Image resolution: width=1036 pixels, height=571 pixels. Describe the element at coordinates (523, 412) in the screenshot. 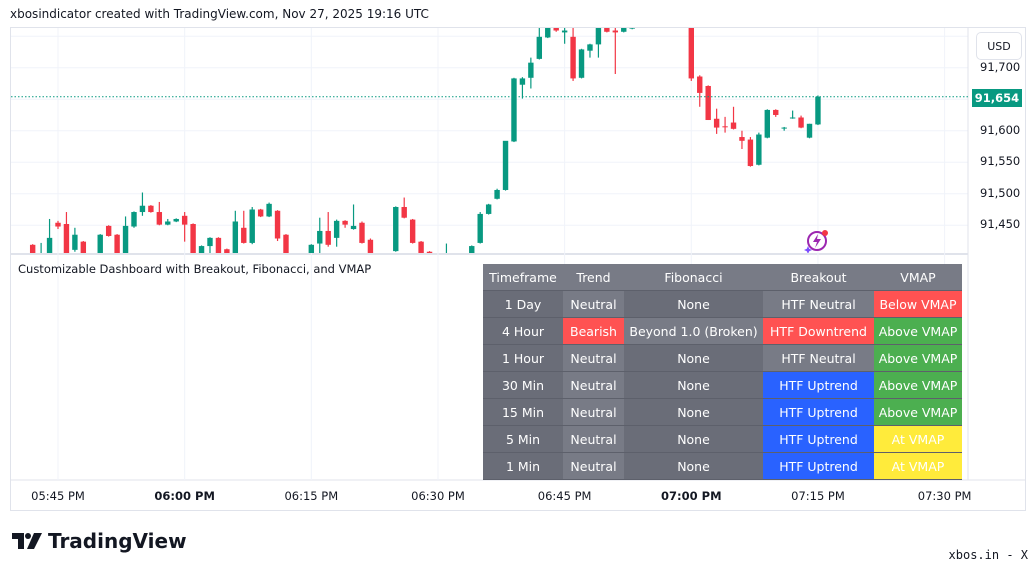

I see `cell-timeframe: 15 Min` at that location.